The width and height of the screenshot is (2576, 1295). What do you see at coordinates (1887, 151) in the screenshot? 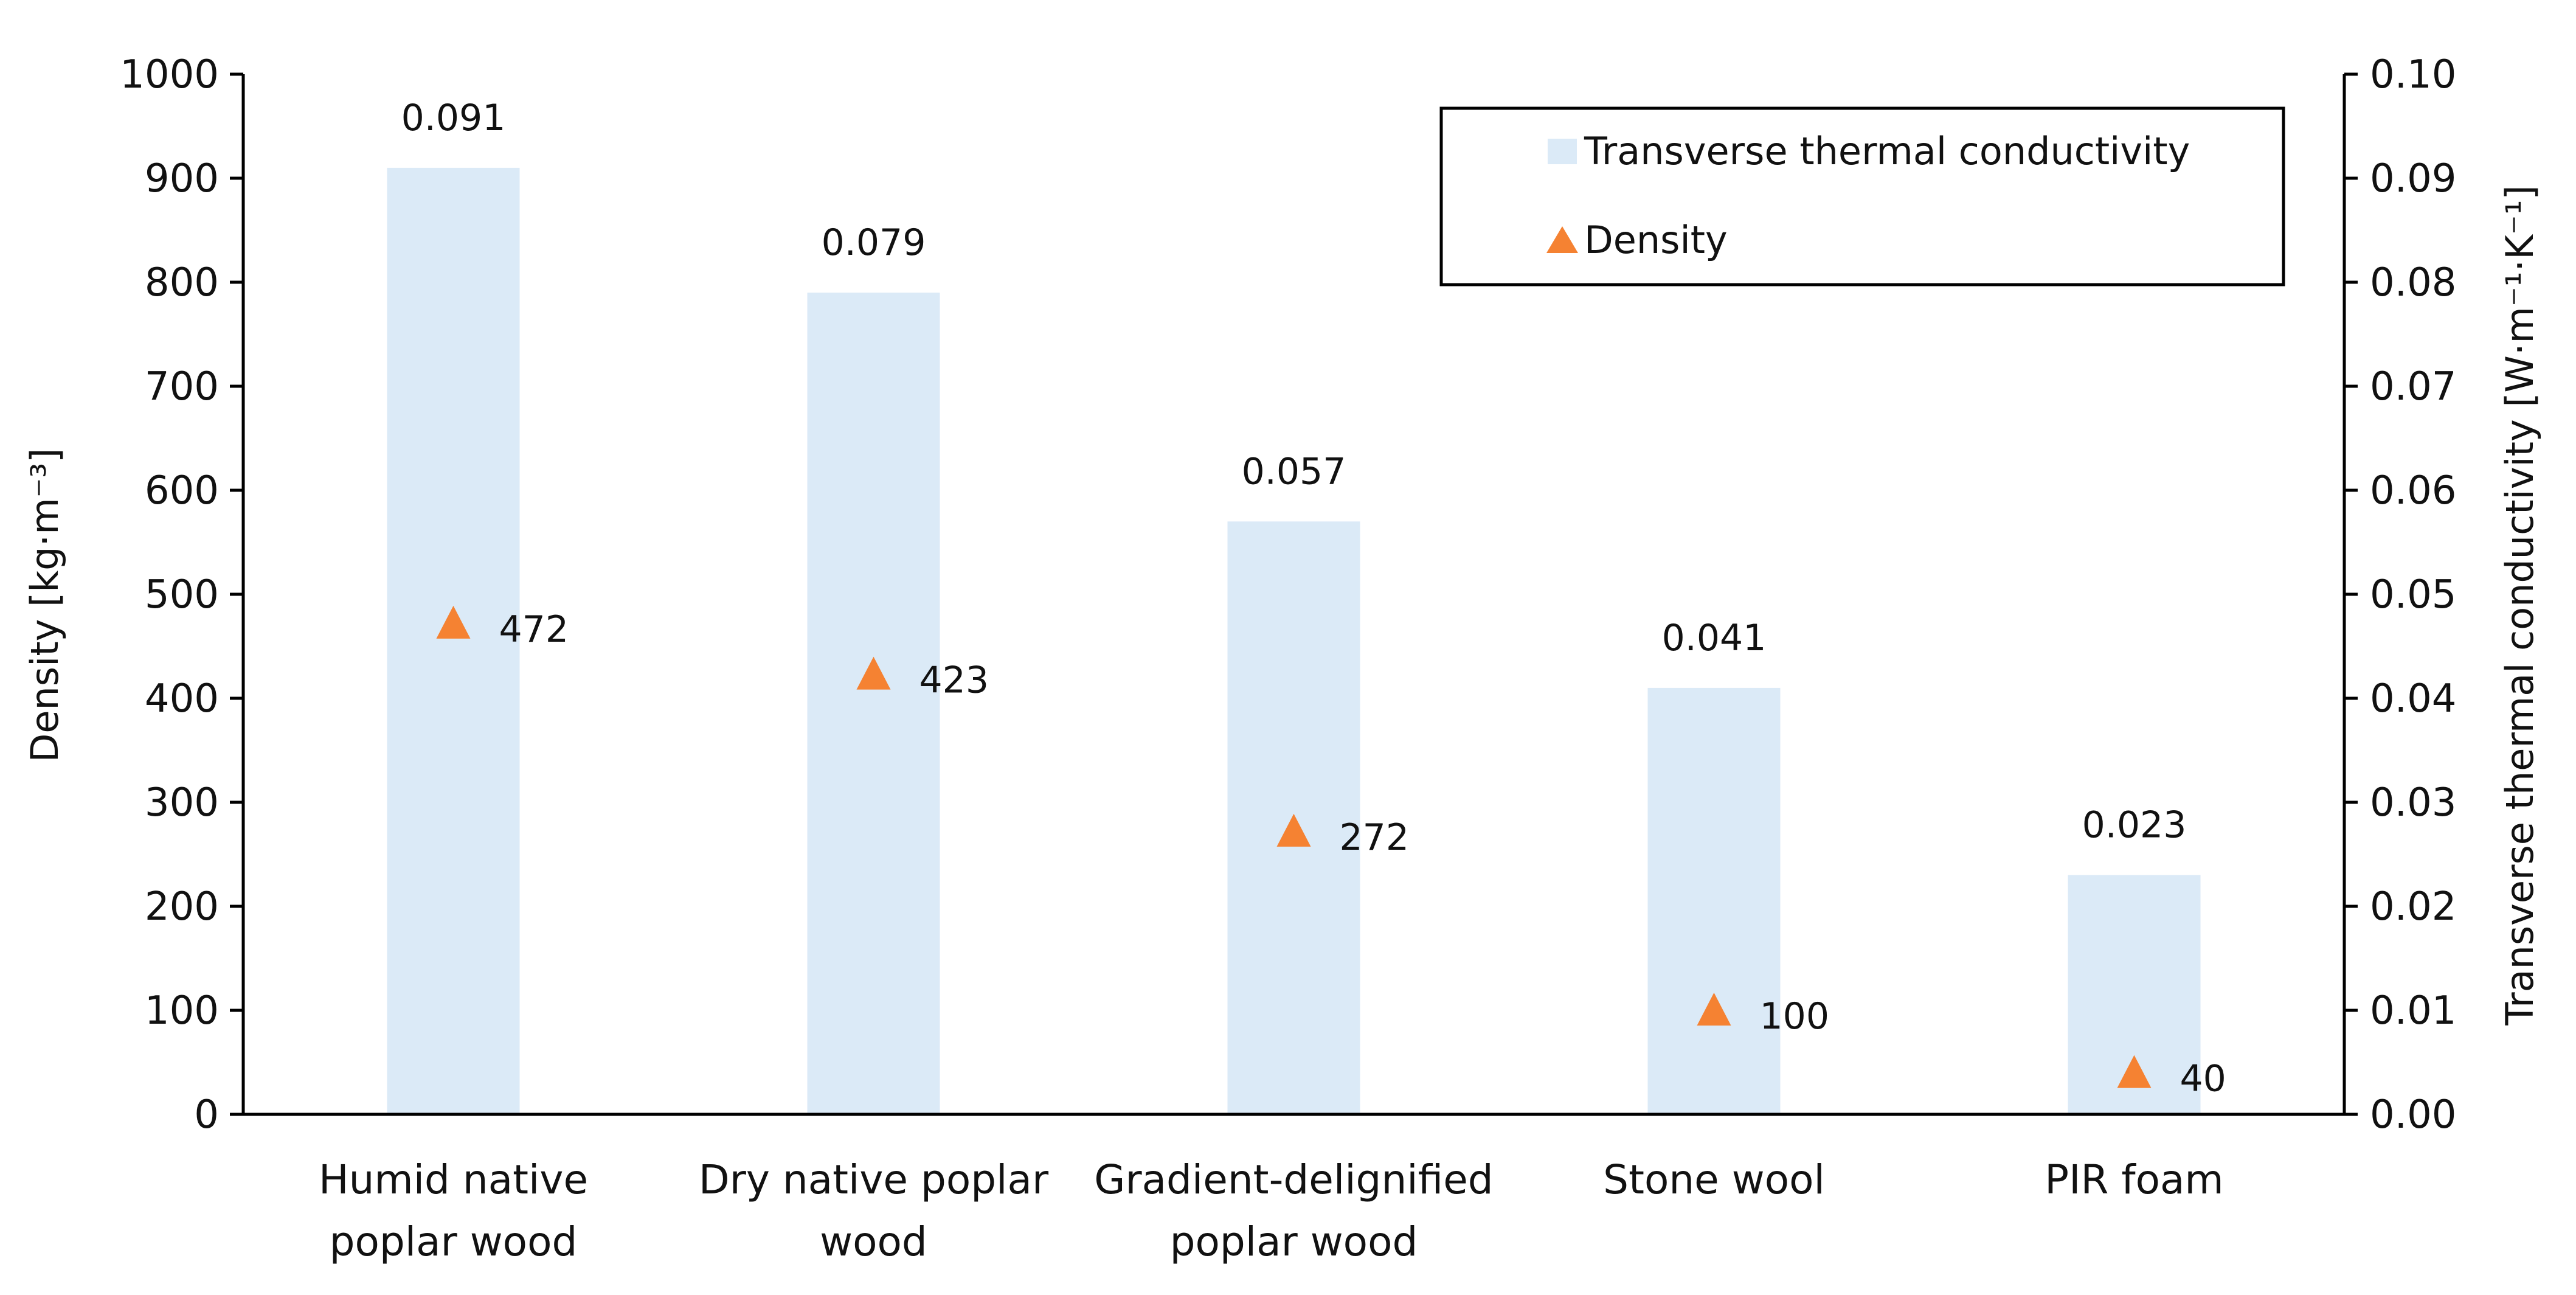
I see `legend-label-thermal-conductivity: Transverse thermal conductivity` at bounding box center [1887, 151].